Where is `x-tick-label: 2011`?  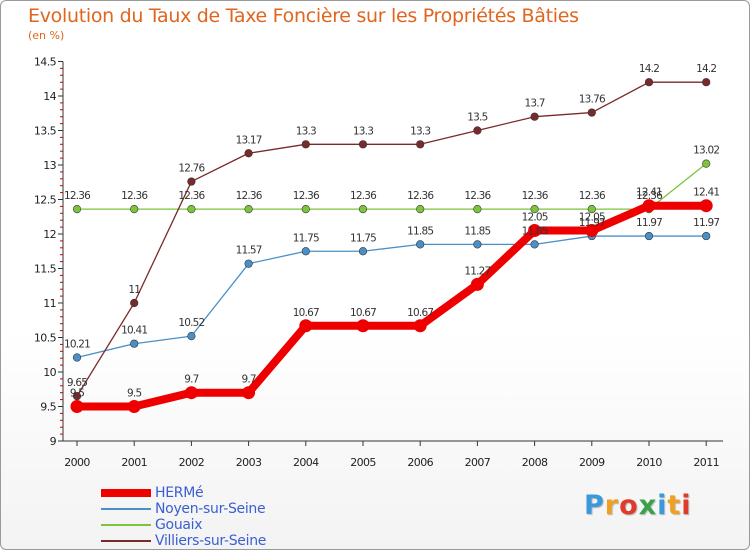
x-tick-label: 2011 is located at coordinates (706, 462).